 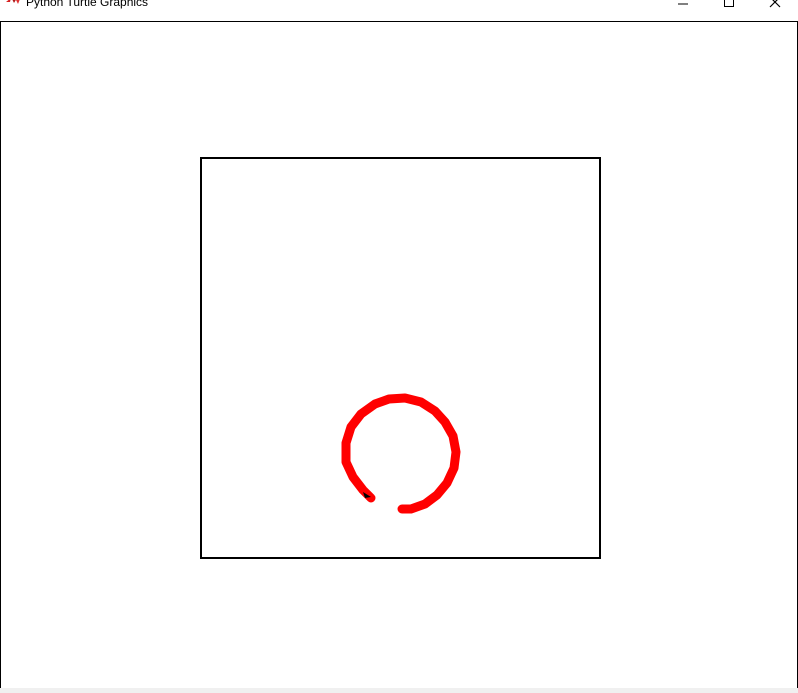 I want to click on turtle-feather-icon, so click(x=13, y=4).